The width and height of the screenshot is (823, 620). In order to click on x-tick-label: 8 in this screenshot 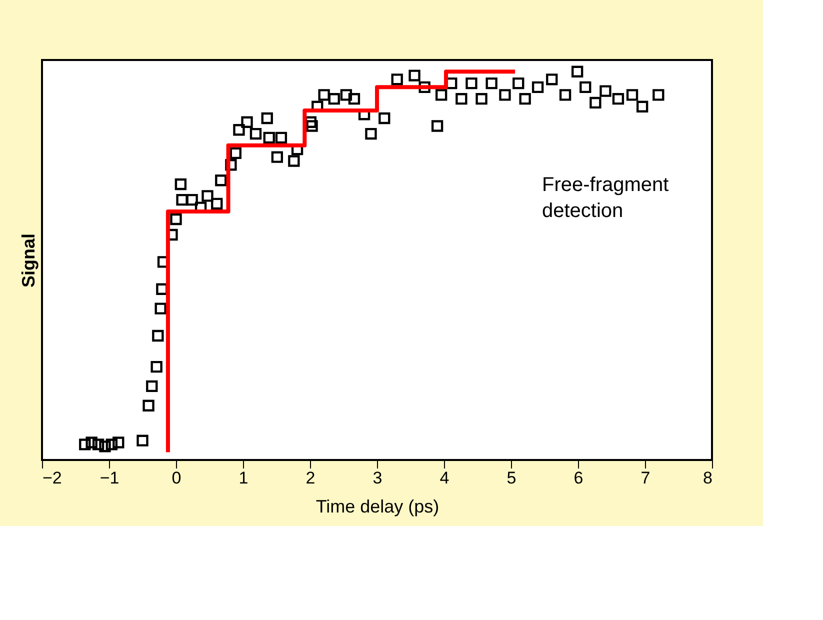, I will do `click(707, 478)`.